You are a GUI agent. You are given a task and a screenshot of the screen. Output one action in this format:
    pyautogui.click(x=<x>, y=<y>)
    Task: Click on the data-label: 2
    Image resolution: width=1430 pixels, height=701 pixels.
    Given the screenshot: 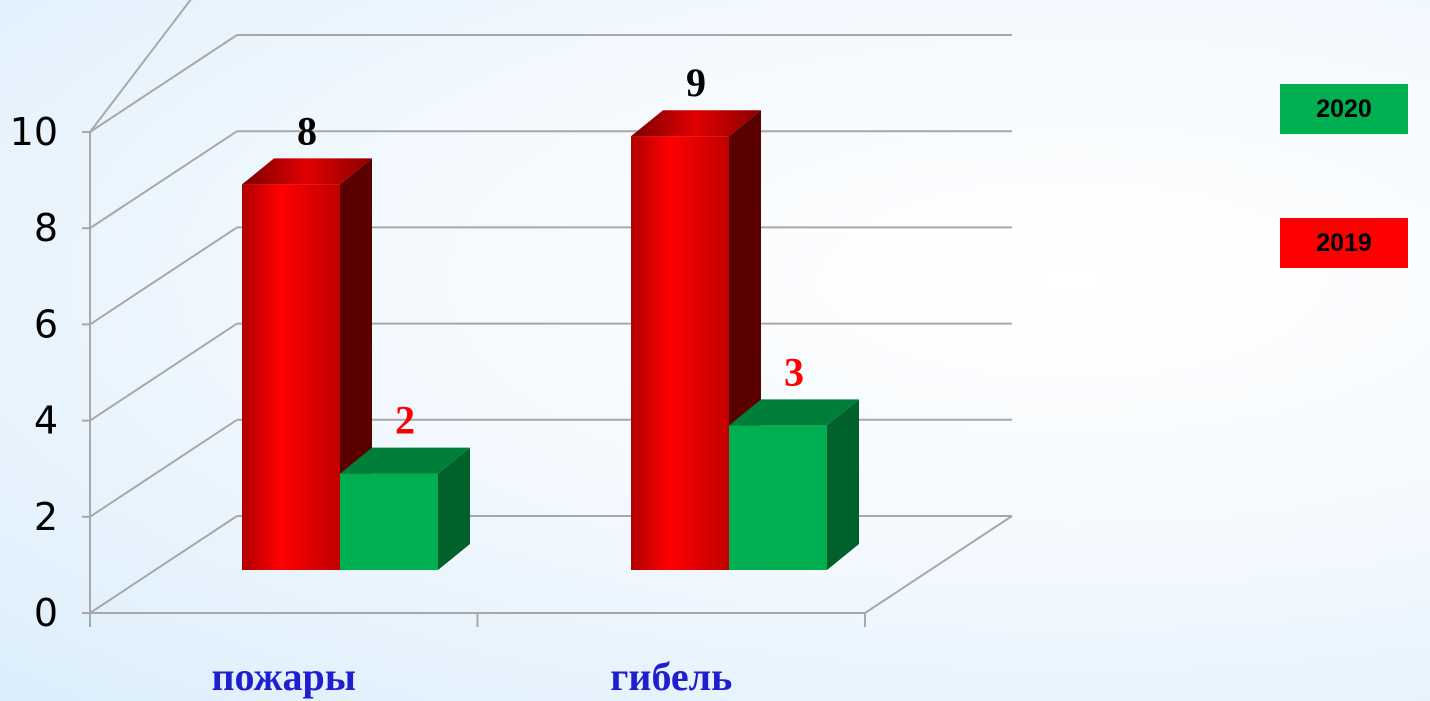 What is the action you would take?
    pyautogui.click(x=405, y=420)
    